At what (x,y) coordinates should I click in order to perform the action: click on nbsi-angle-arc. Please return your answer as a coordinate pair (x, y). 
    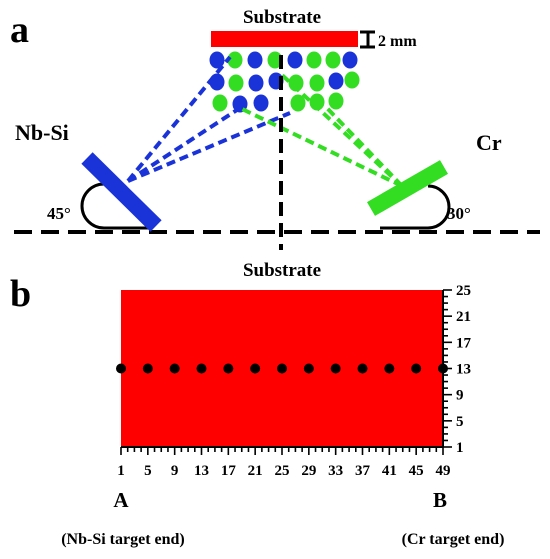
    Looking at the image, I should click on (92, 206).